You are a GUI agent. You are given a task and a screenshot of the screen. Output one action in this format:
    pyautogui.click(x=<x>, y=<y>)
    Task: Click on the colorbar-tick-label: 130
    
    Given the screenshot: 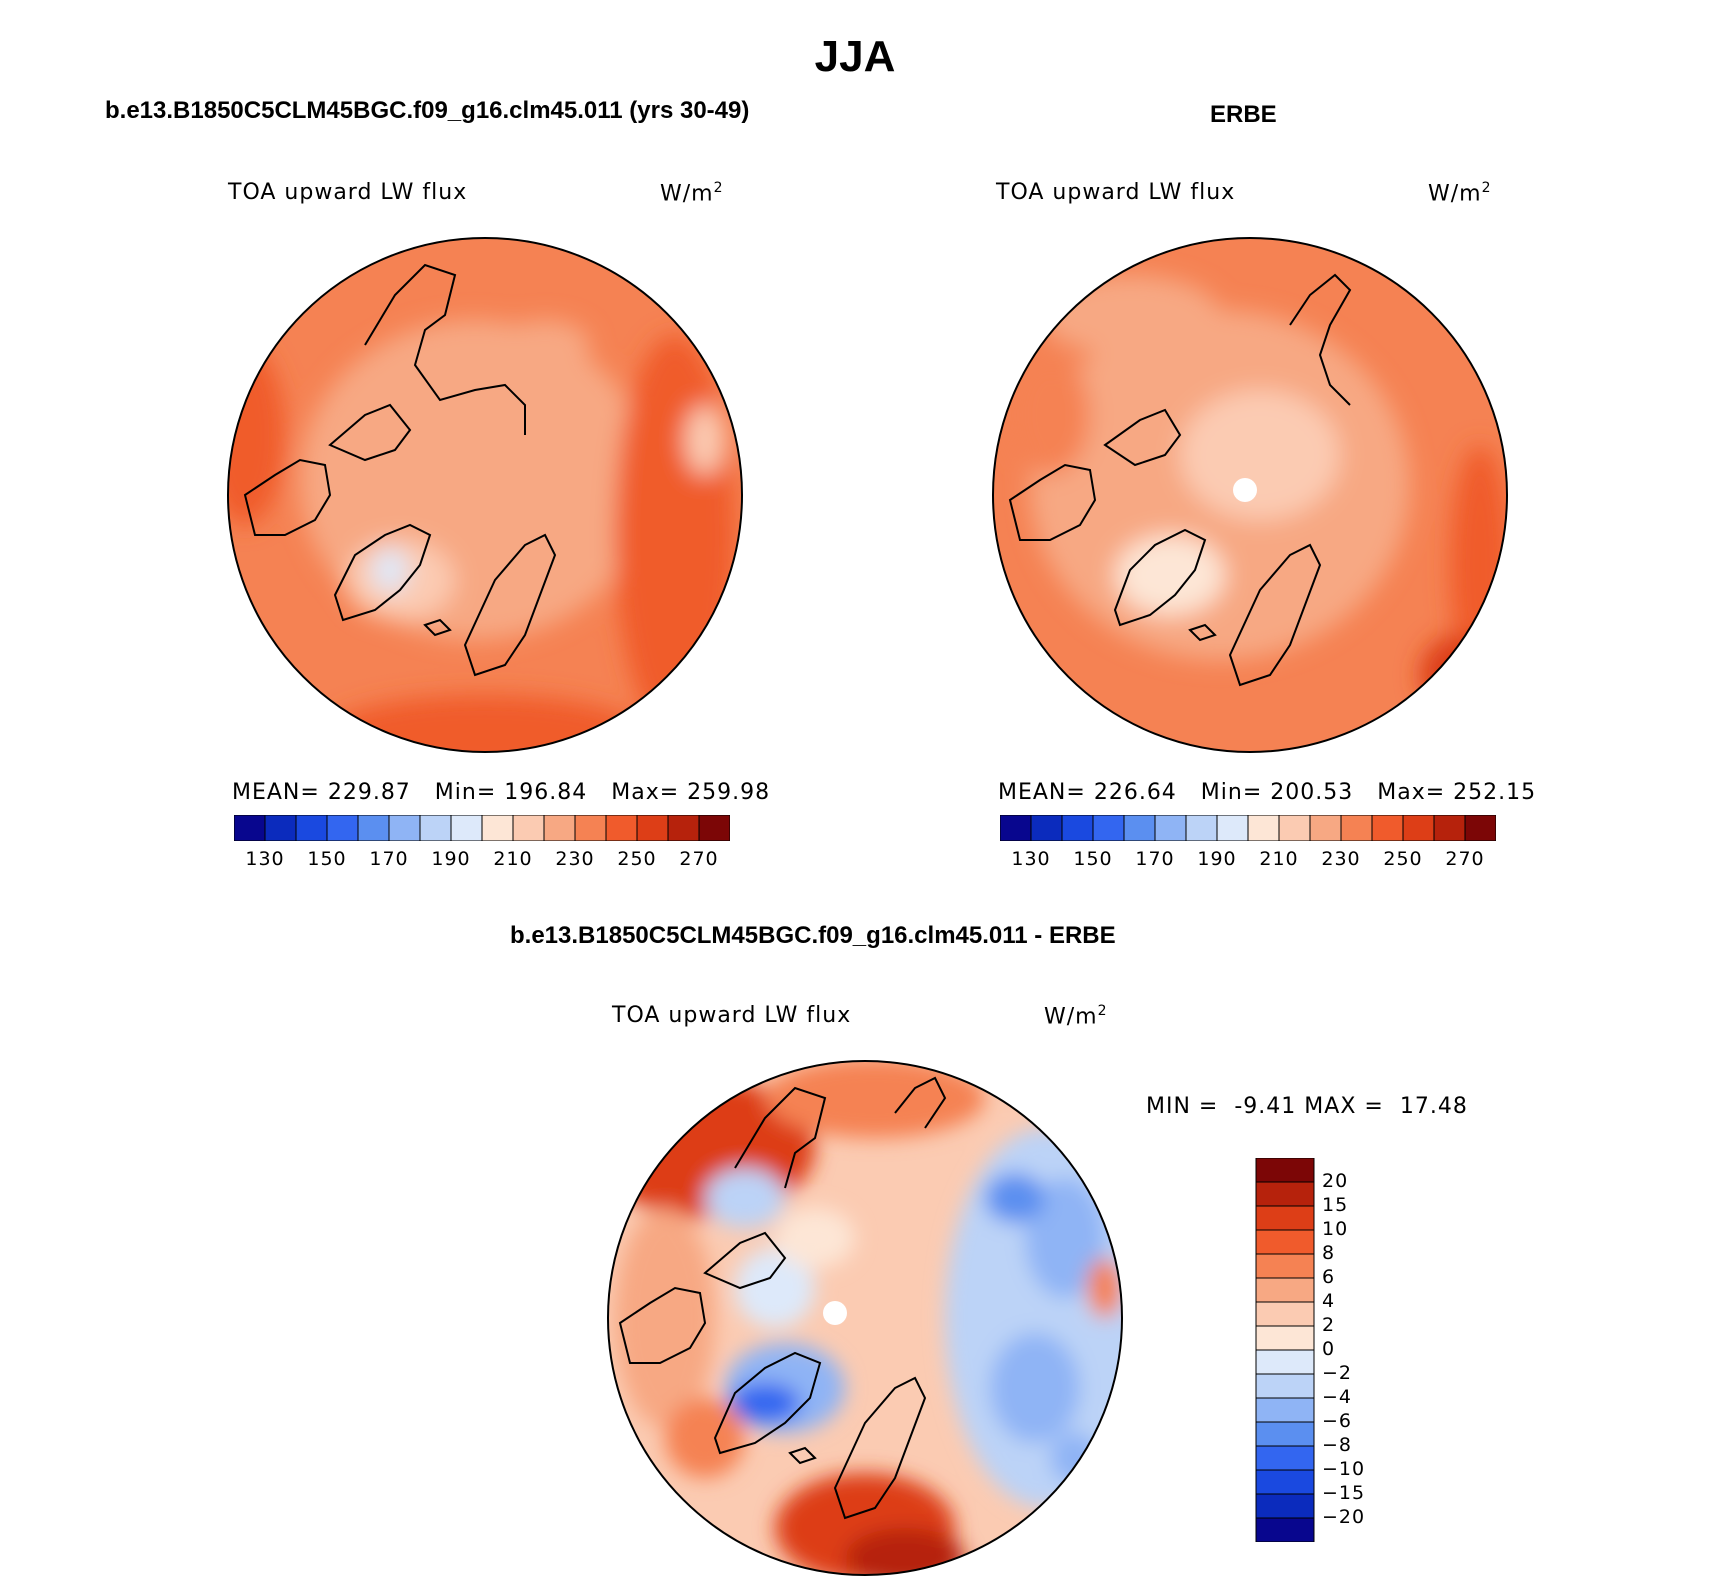 What is the action you would take?
    pyautogui.click(x=265, y=859)
    